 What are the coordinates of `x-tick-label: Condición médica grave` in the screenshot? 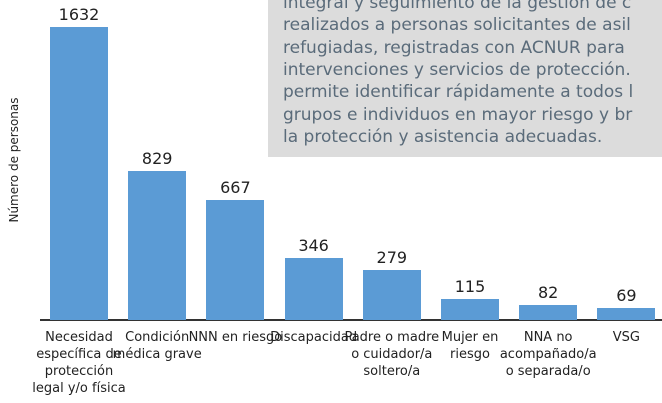 It's located at (157, 346).